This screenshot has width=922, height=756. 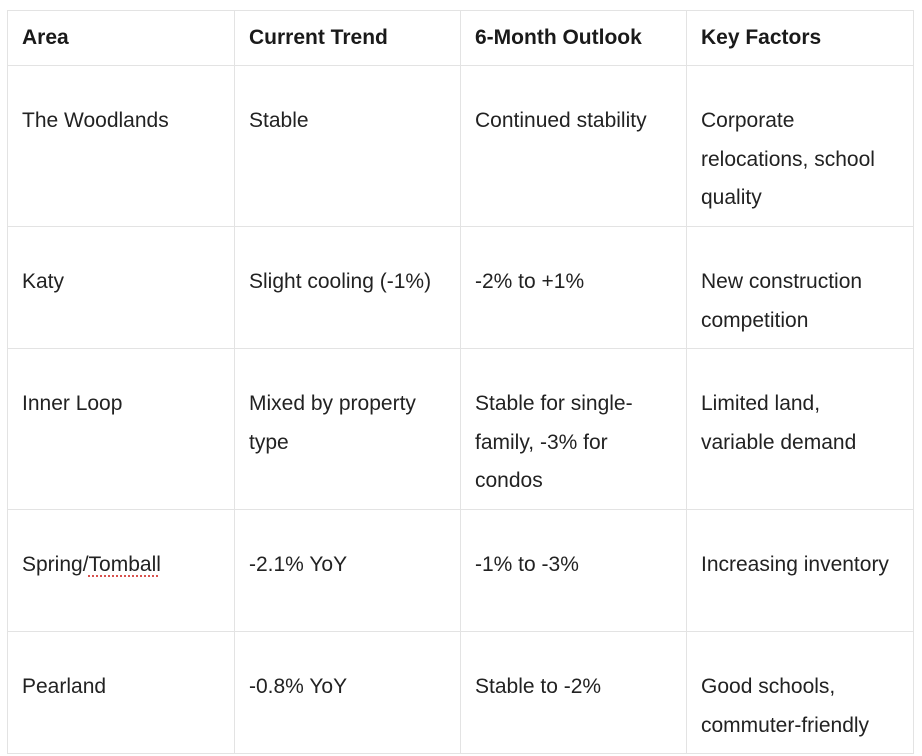 I want to click on header-current-trend: Current Trend, so click(x=347, y=38).